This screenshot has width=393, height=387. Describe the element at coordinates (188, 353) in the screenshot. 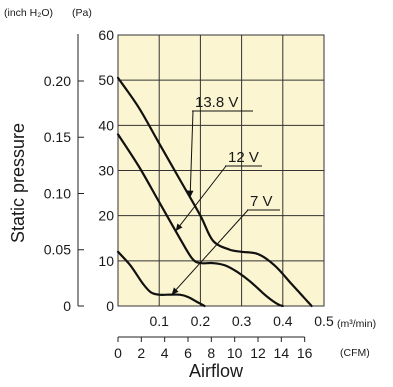

I see `cfm-tick-label: 6` at that location.